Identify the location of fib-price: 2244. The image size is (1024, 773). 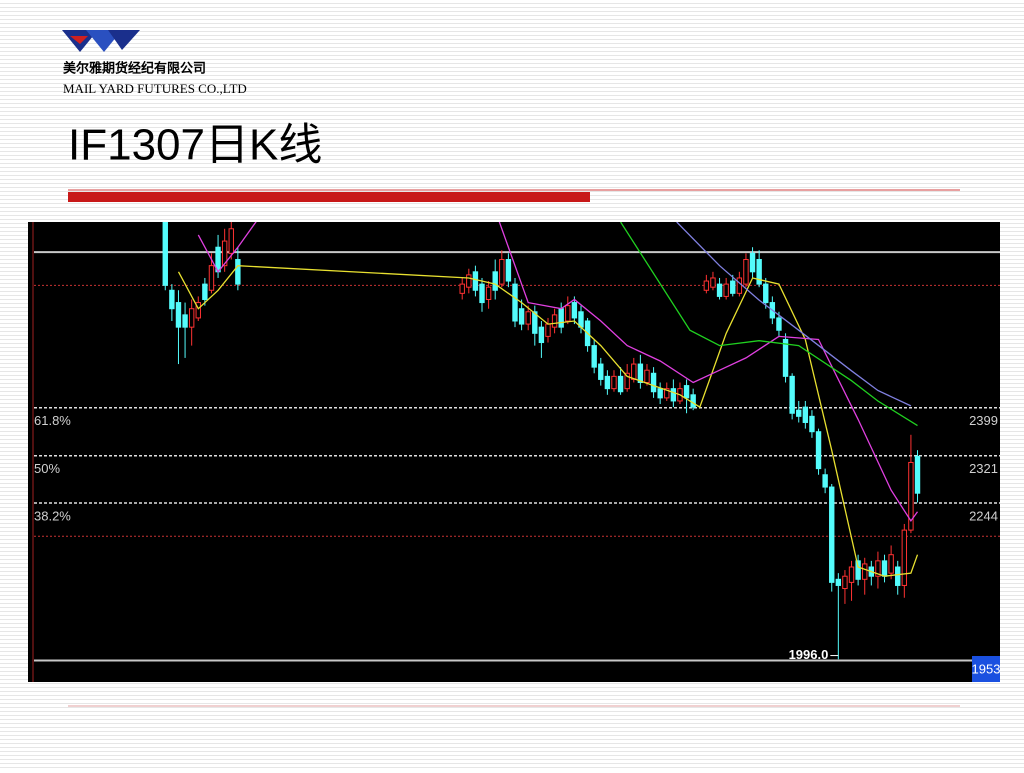
(983, 515).